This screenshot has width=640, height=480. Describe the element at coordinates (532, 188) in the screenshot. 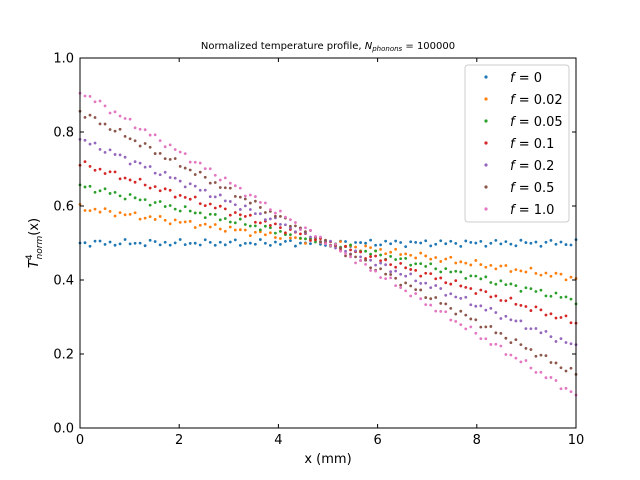

I see `legend-label: f = 0.5` at that location.